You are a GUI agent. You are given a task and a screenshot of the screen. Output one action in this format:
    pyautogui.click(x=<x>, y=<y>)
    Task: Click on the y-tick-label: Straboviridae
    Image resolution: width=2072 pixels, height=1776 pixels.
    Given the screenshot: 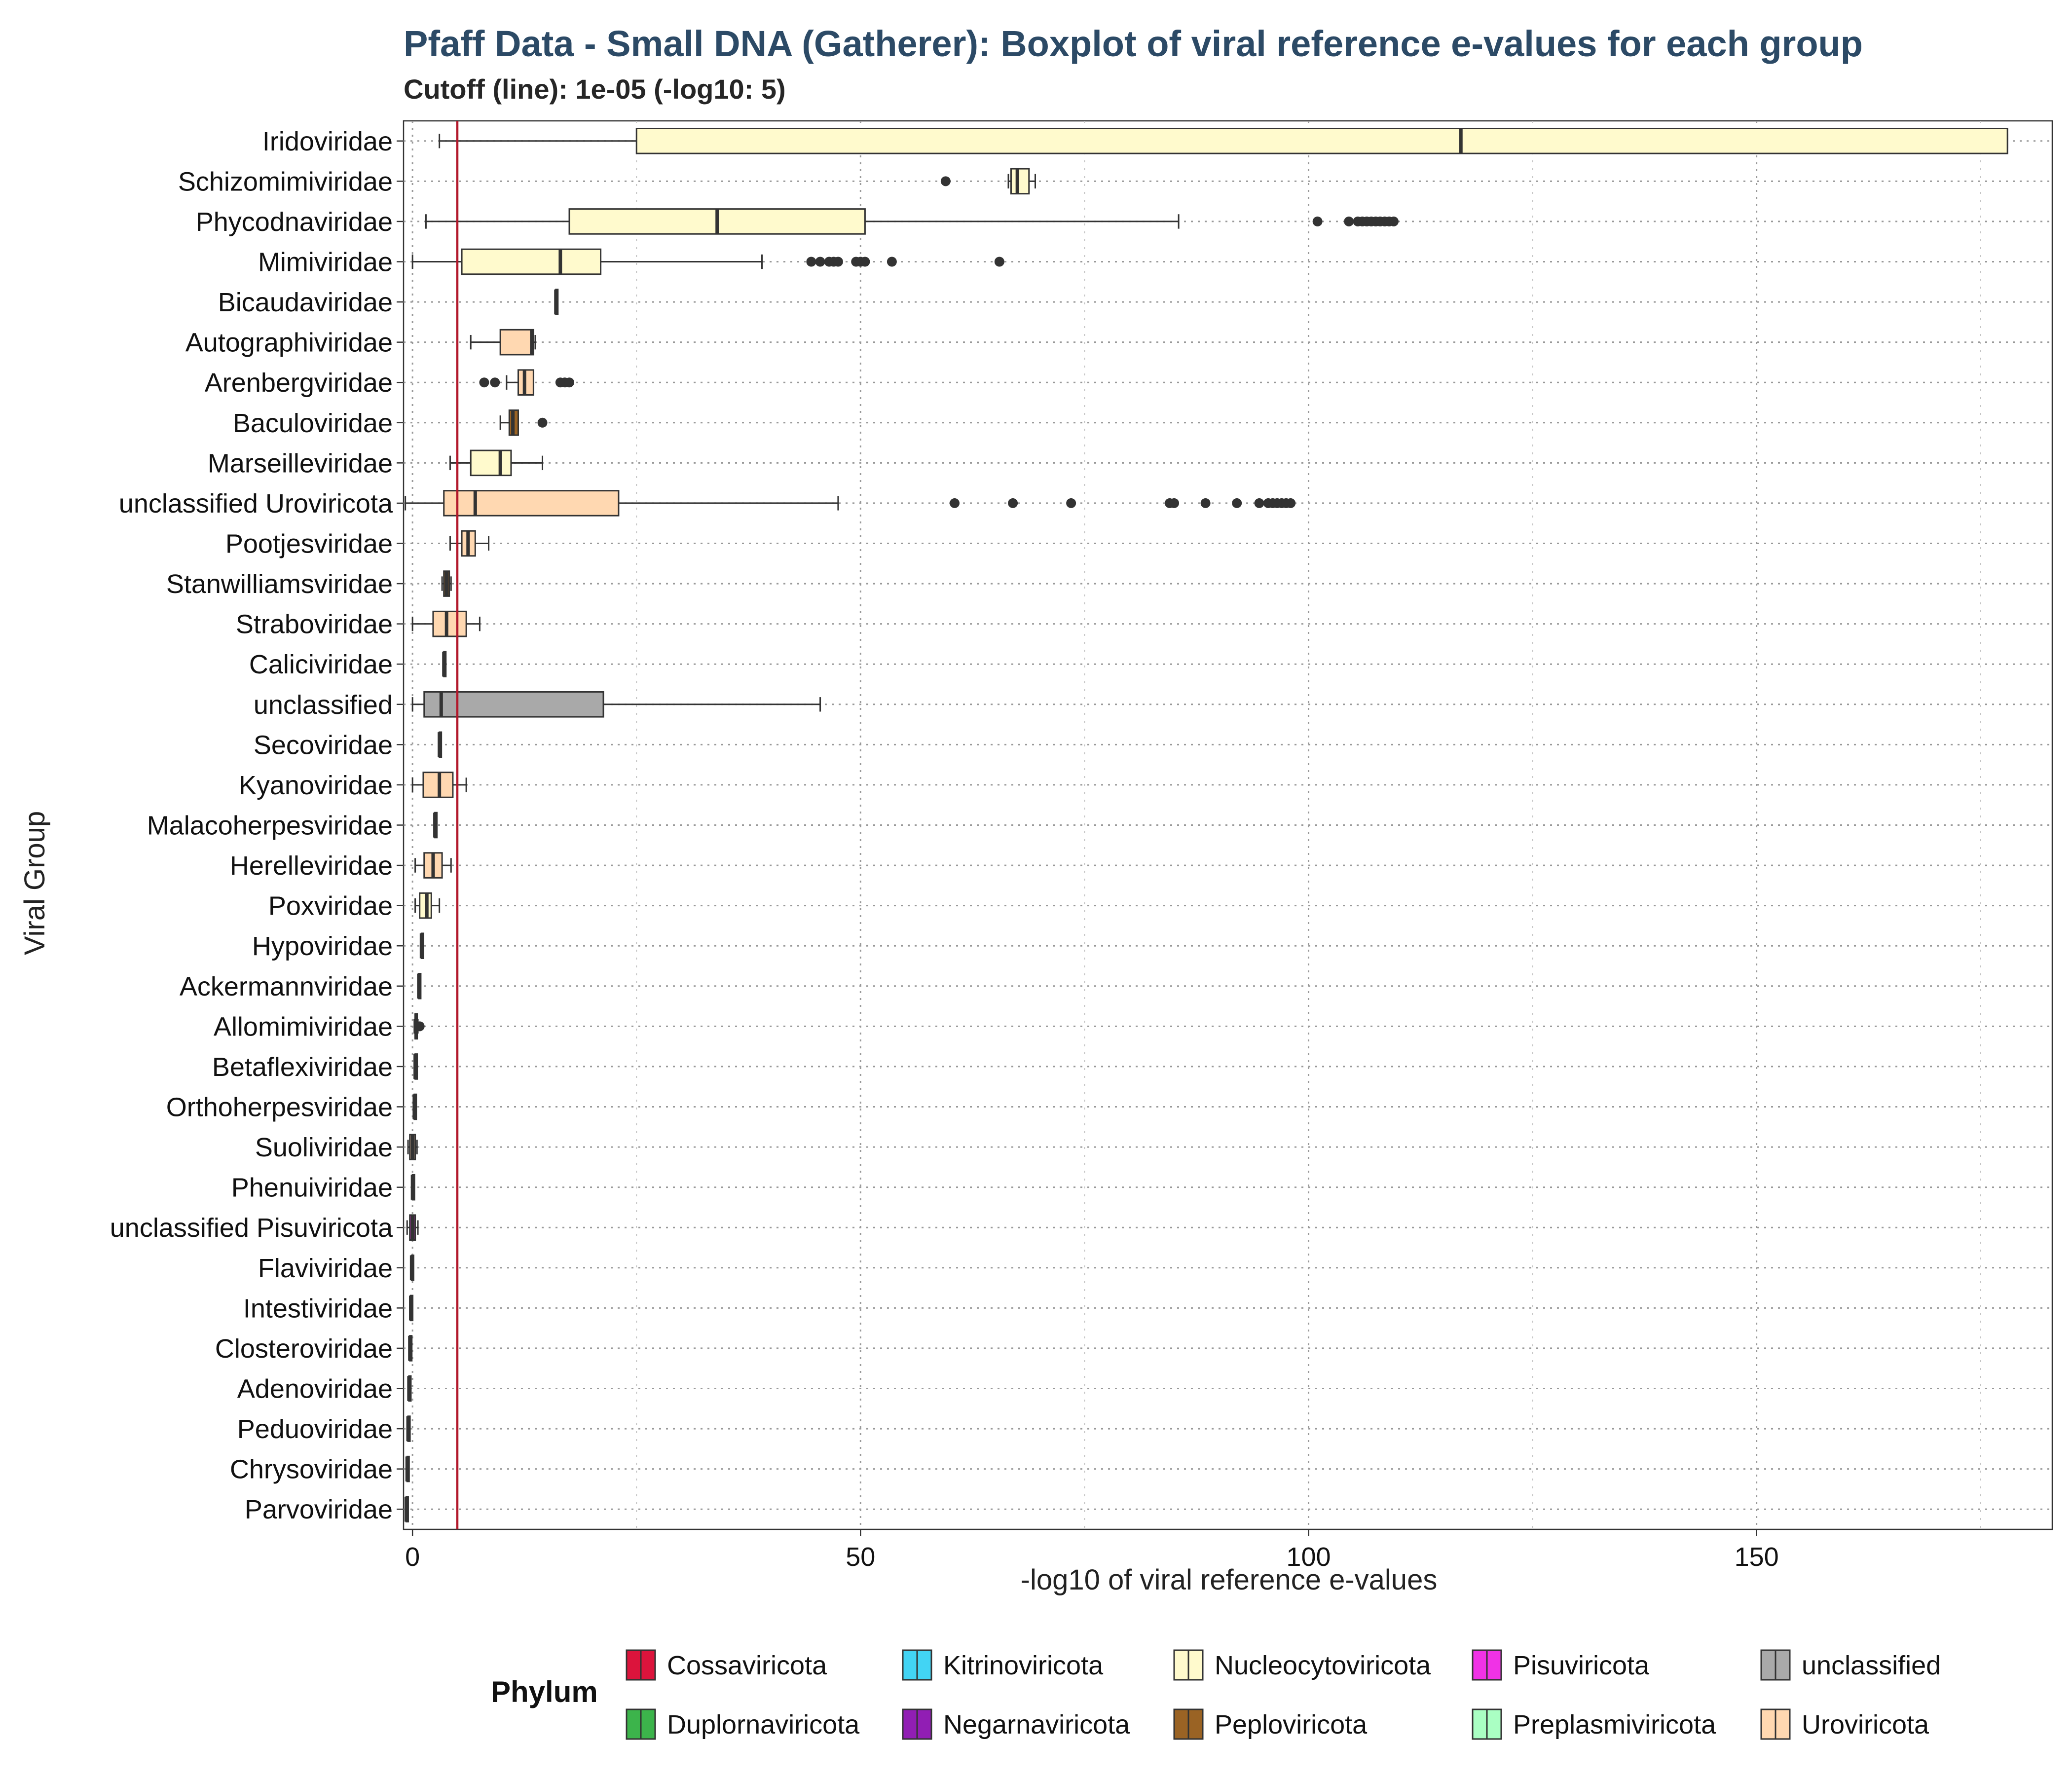 What is the action you would take?
    pyautogui.click(x=314, y=625)
    